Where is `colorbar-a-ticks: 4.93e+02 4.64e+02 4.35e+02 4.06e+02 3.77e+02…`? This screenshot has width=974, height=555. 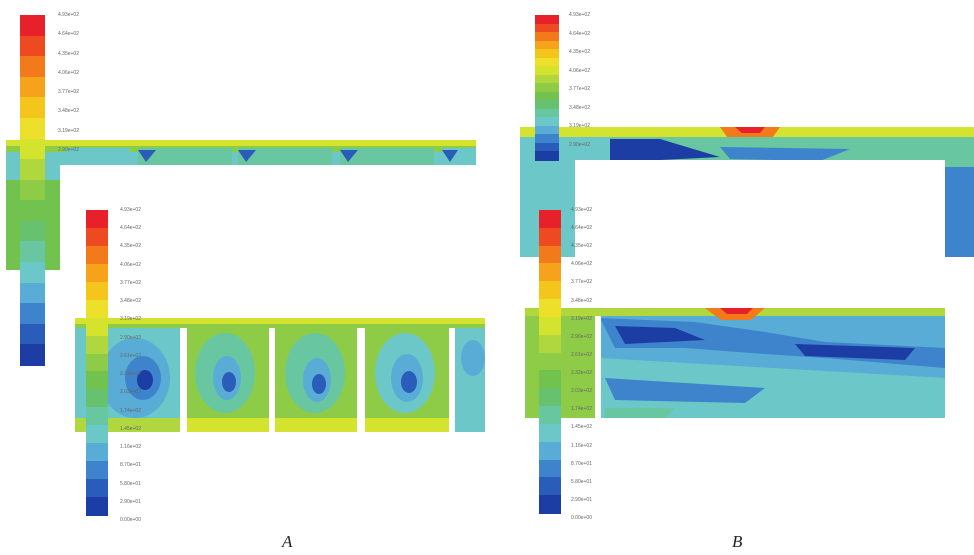 colorbar-a-ticks: 4.93e+02 4.64e+02 4.35e+02 4.06e+02 3.77e+02… is located at coordinates (140, 365).